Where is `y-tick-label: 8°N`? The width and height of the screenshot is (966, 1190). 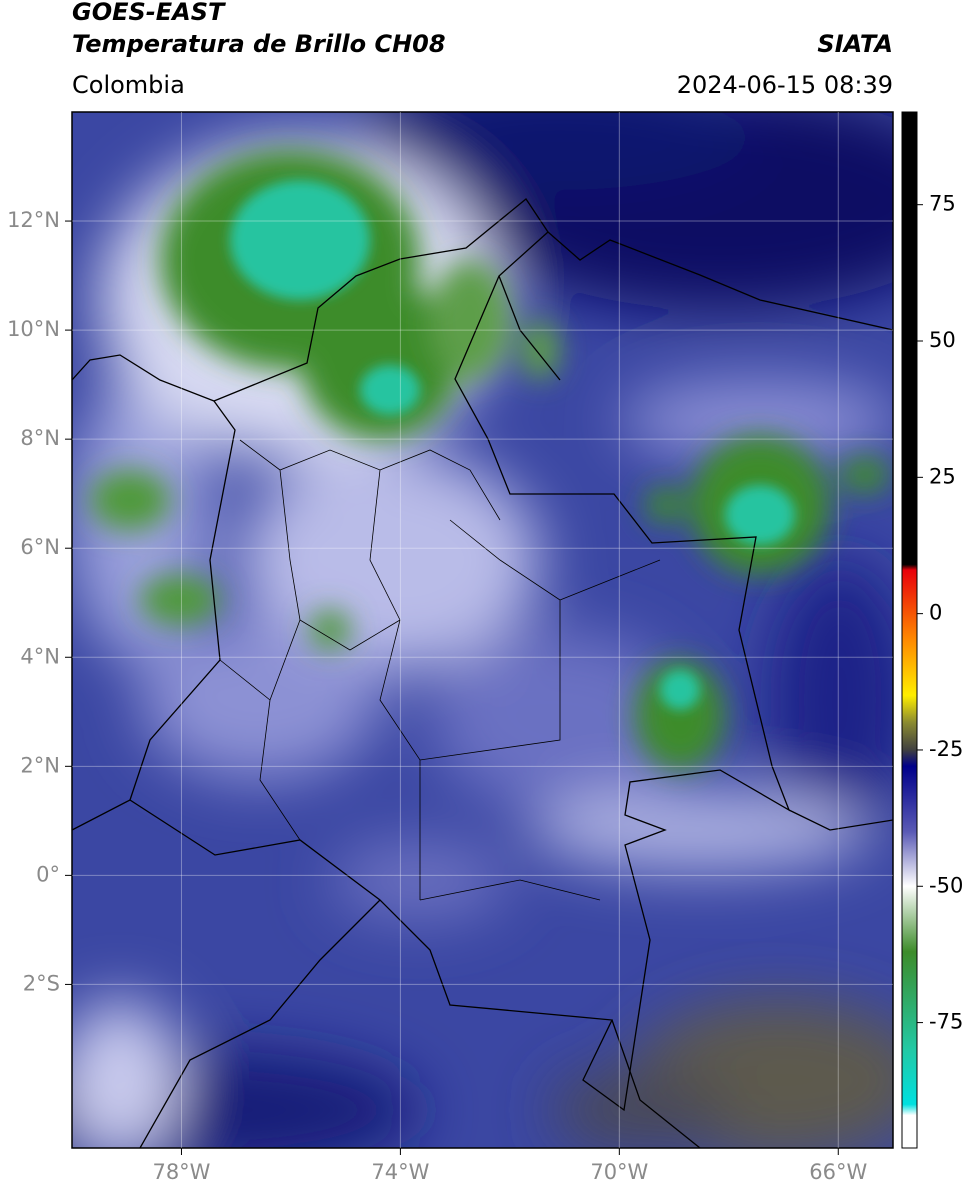
y-tick-label: 8°N is located at coordinates (40, 438).